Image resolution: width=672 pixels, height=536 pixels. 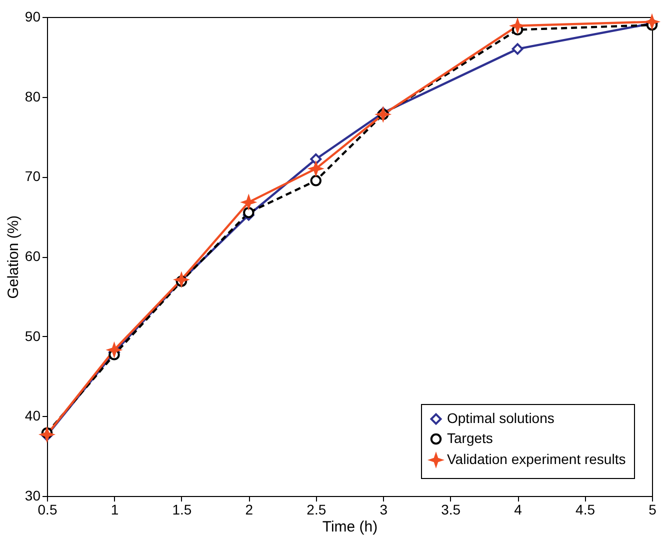 What do you see at coordinates (536, 459) in the screenshot?
I see `legend-label: Validation experiment results` at bounding box center [536, 459].